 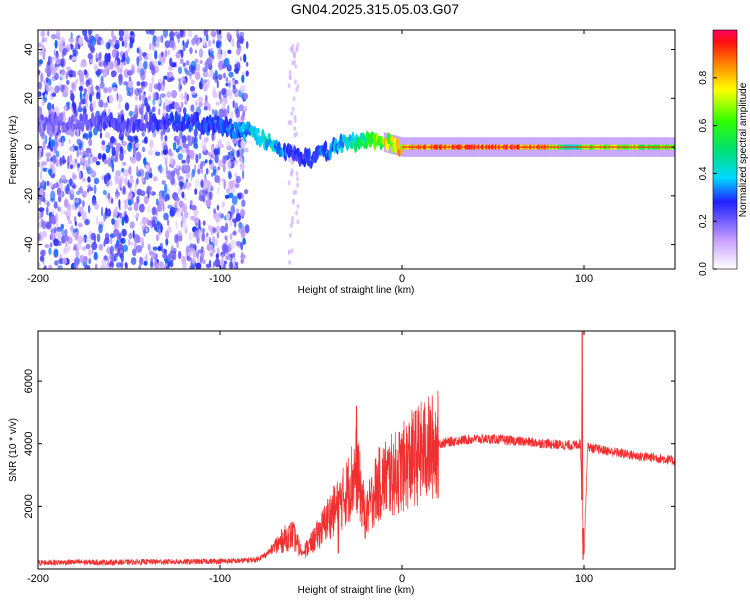 What do you see at coordinates (29, 245) in the screenshot?
I see `y-tick-label: -40` at bounding box center [29, 245].